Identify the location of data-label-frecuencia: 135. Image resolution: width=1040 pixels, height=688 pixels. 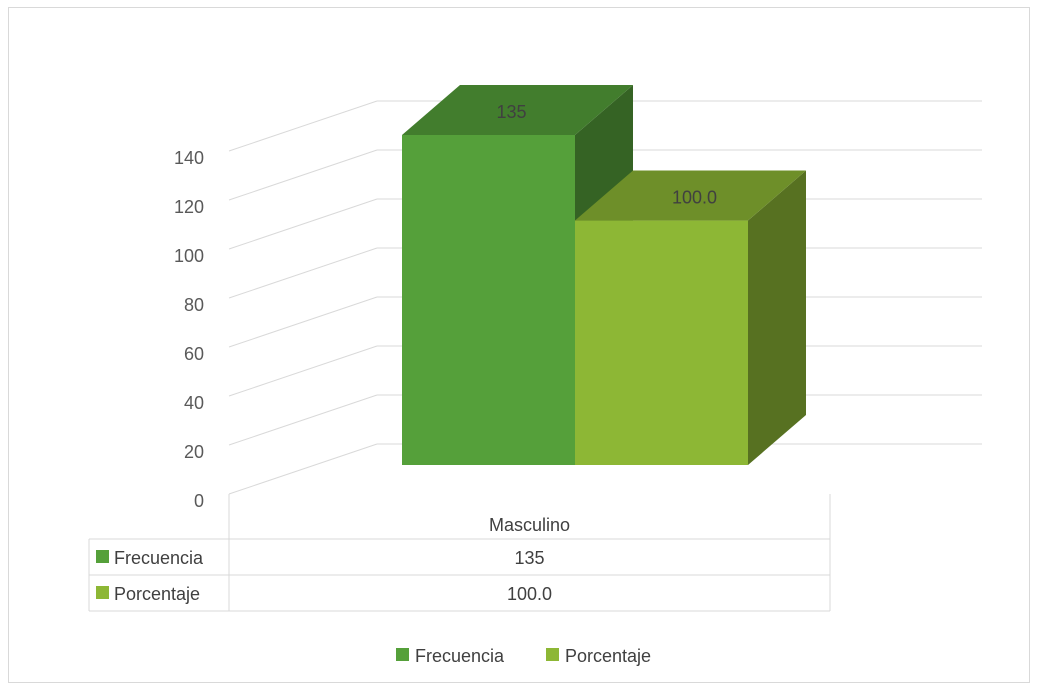
(511, 112).